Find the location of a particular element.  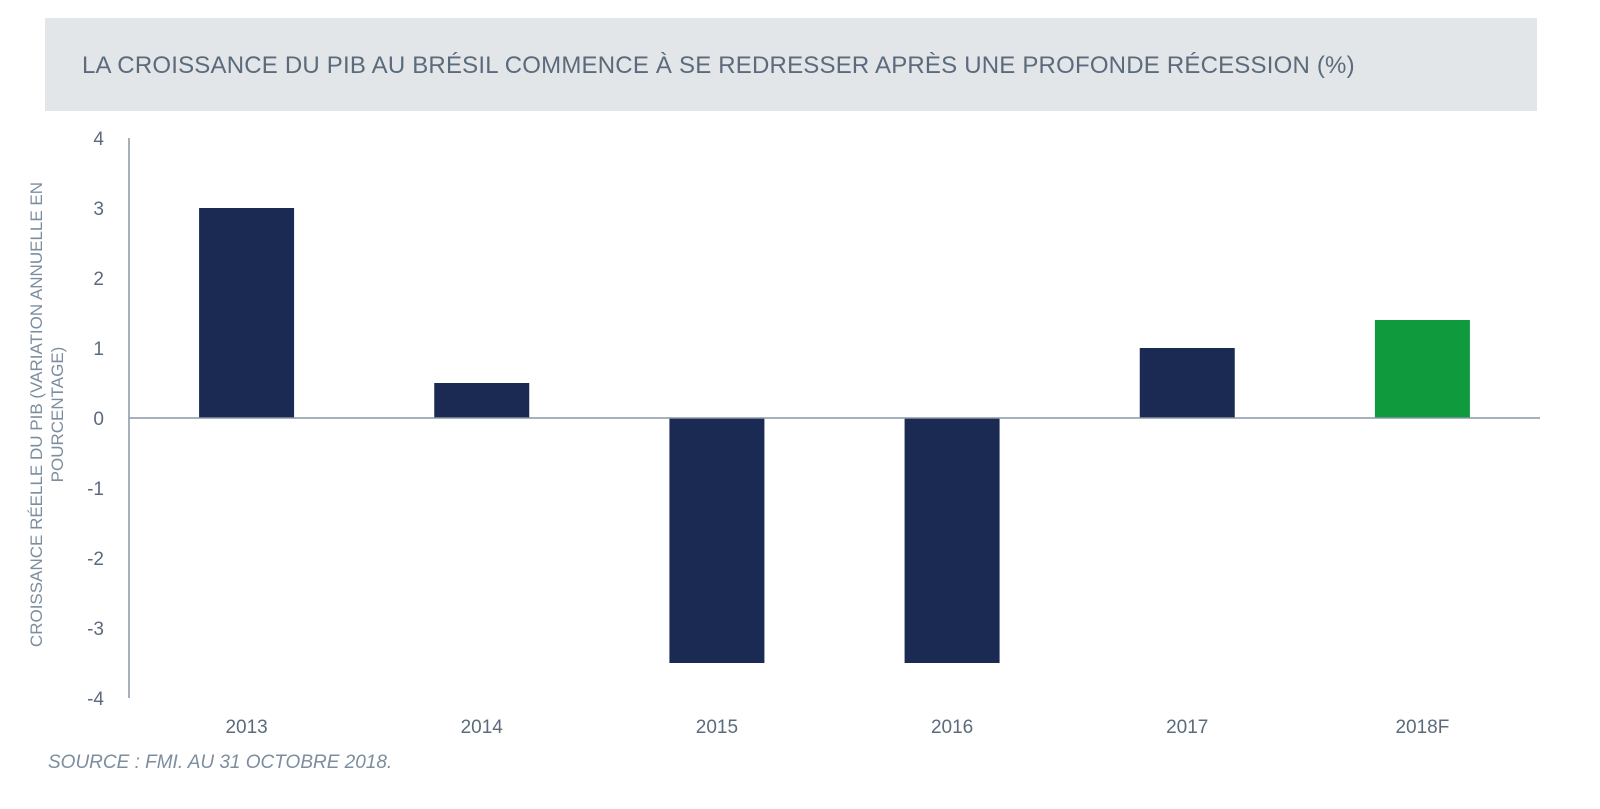

bar-2015 is located at coordinates (717, 540).